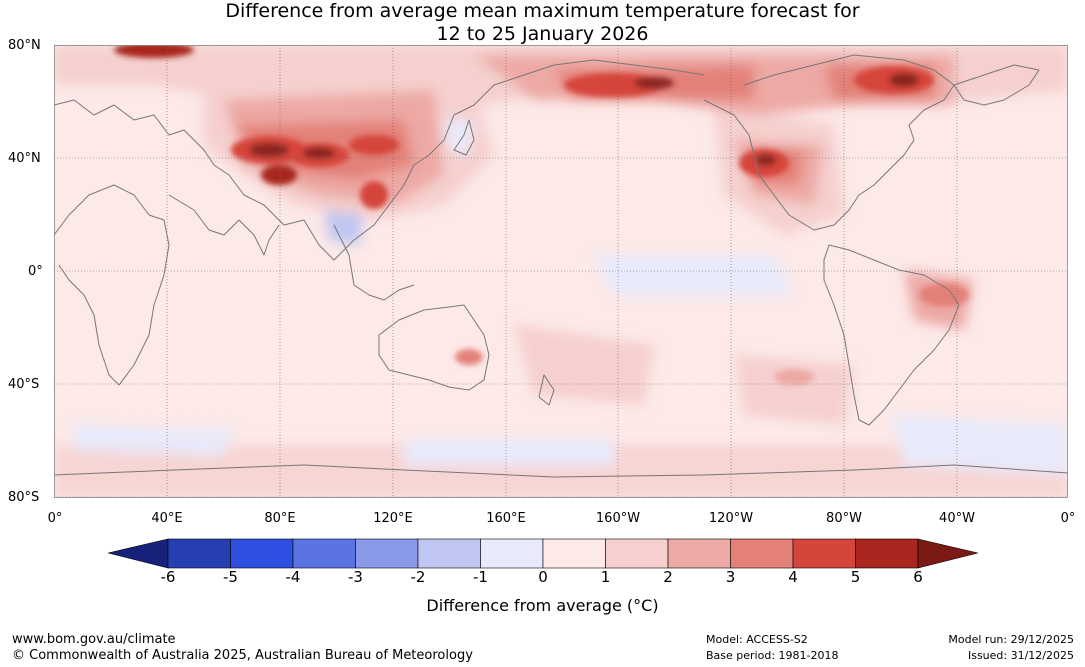 The height and width of the screenshot is (667, 1085). Describe the element at coordinates (757, 639) in the screenshot. I see `footer-model: Model: ACCESS-S2` at that location.